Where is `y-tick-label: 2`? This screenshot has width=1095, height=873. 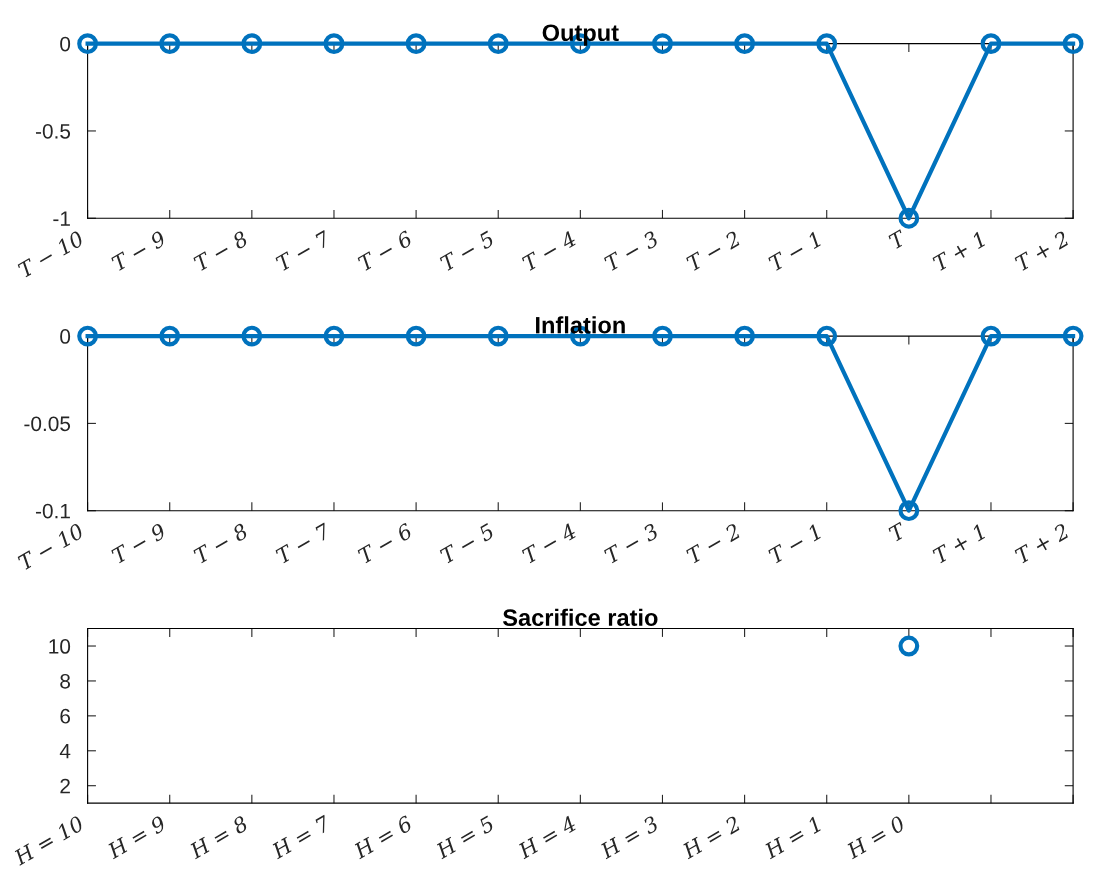
y-tick-label: 2 is located at coordinates (65, 786).